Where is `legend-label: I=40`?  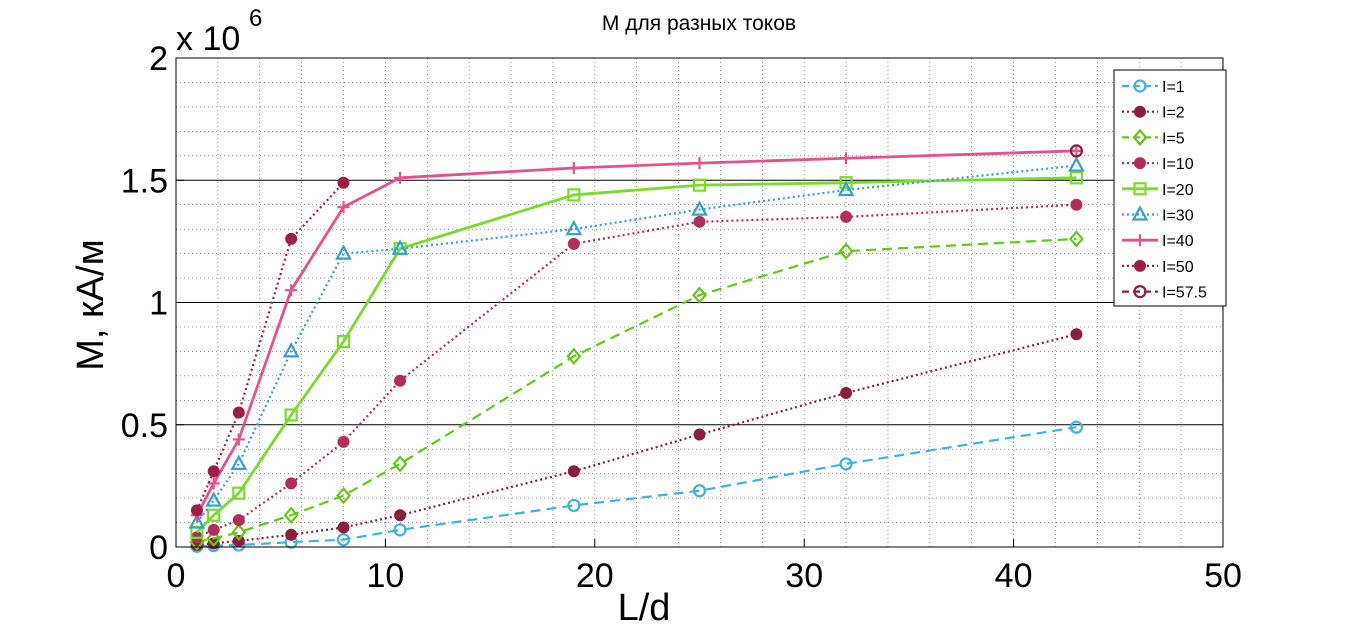 legend-label: I=40 is located at coordinates (1178, 241).